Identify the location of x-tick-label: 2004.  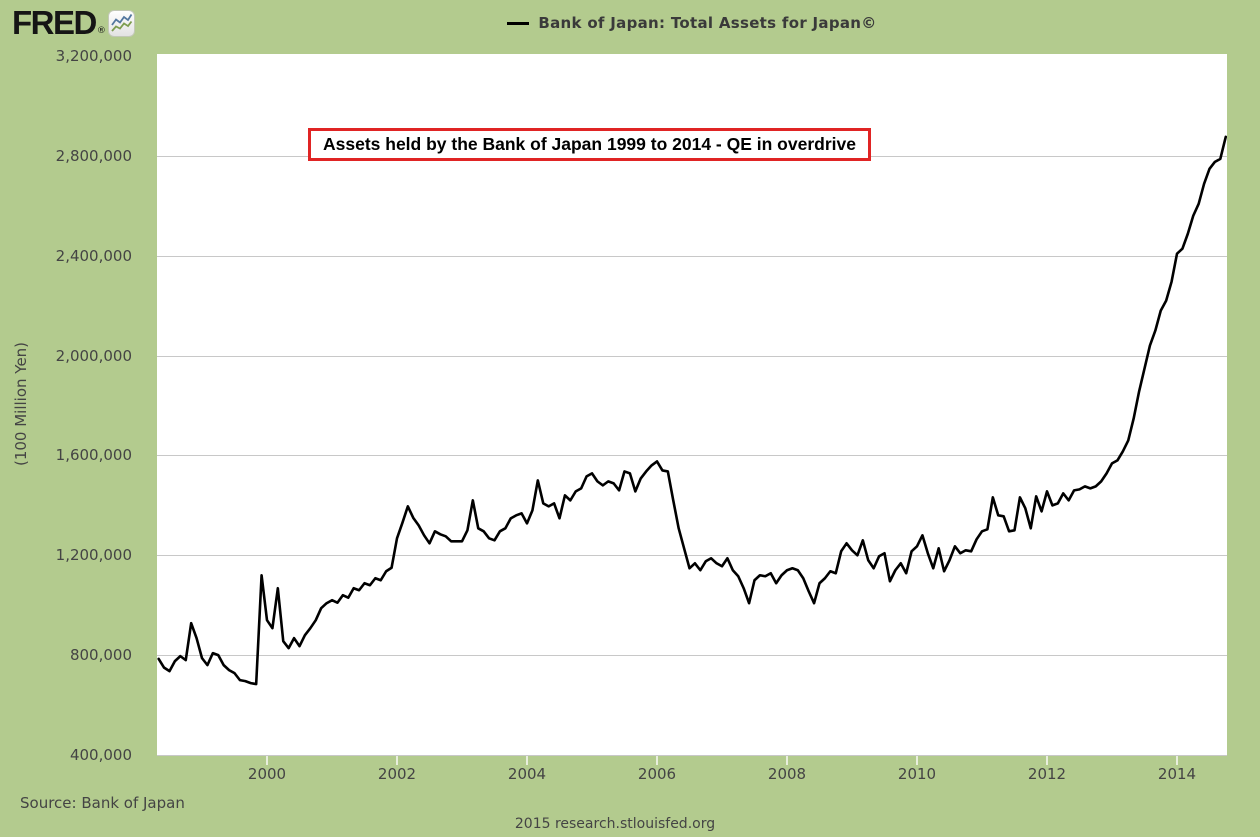
(527, 774).